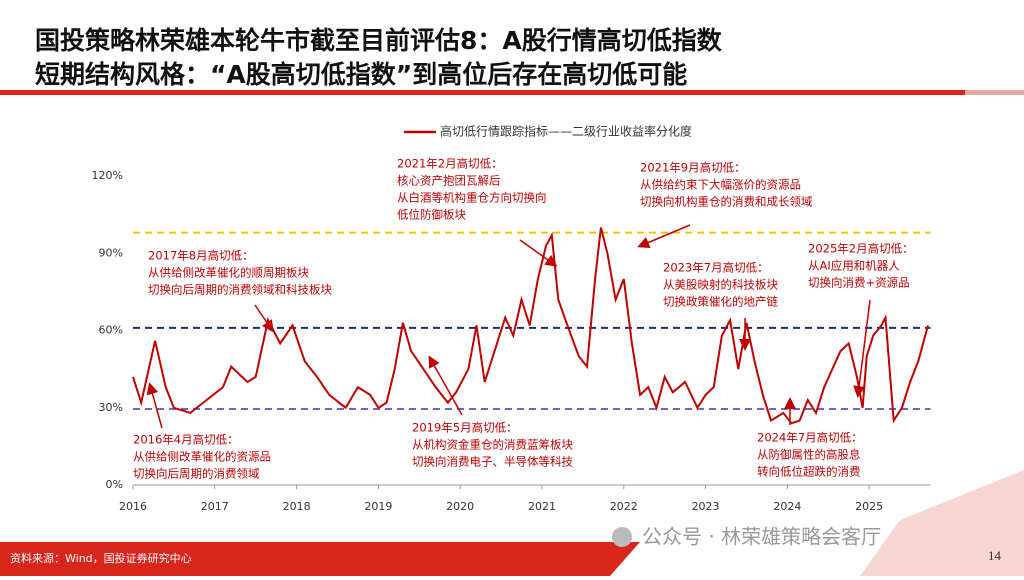  What do you see at coordinates (787, 506) in the screenshot?
I see `x-tick-label: 2024` at bounding box center [787, 506].